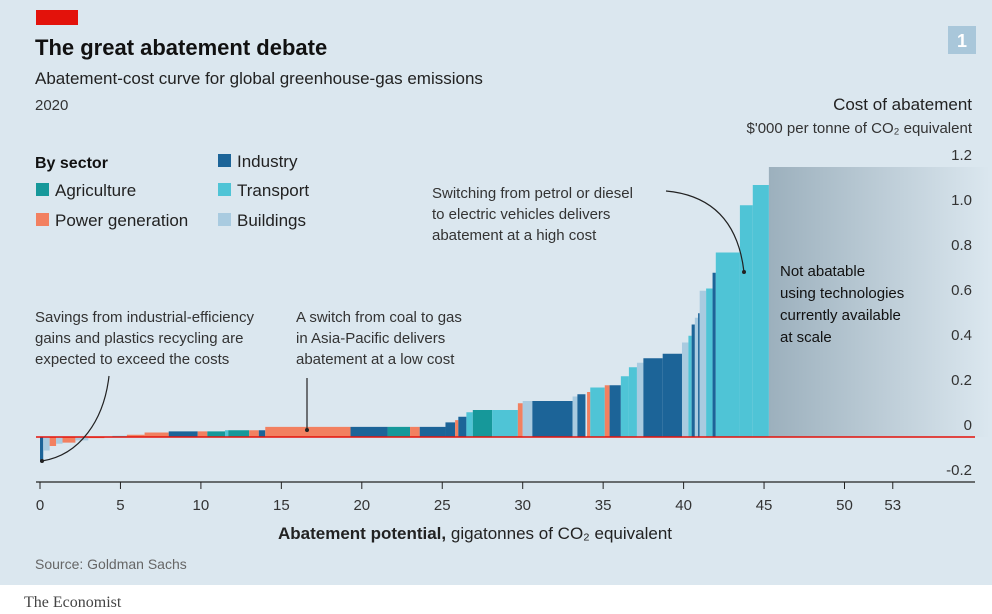 The image size is (992, 614). What do you see at coordinates (532, 193) in the screenshot?
I see `annotation-line: Switching from petrol or diesel` at bounding box center [532, 193].